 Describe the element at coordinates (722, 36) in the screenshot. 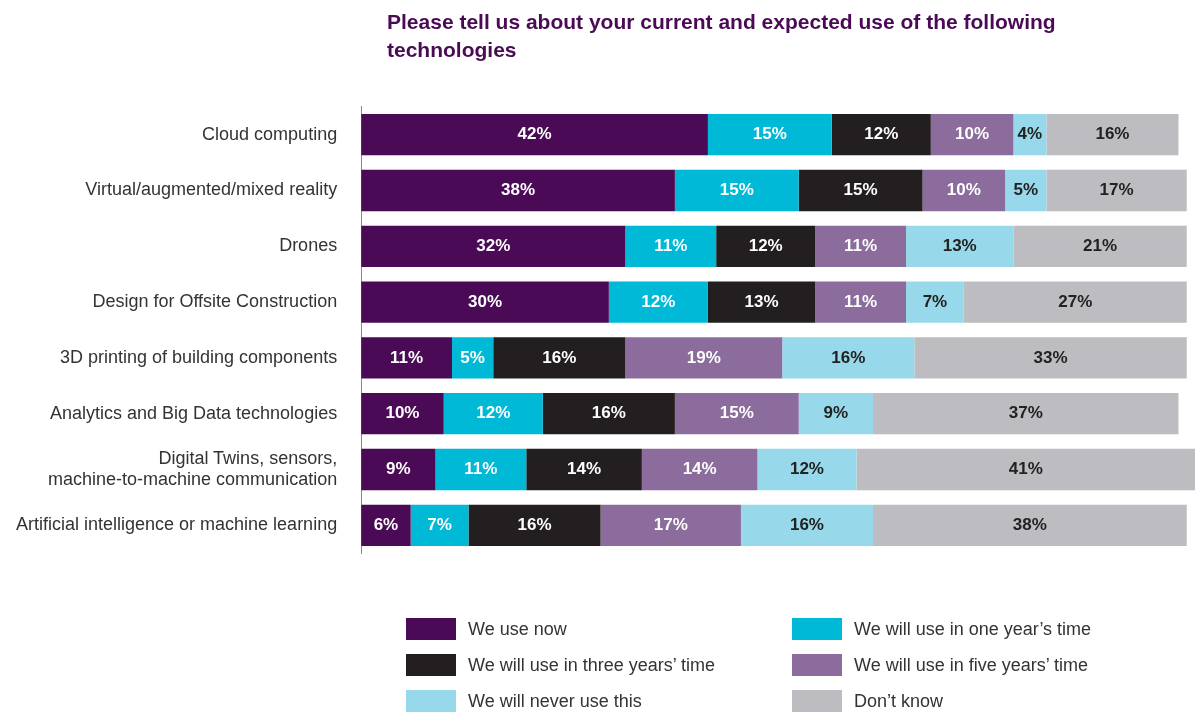

I see `chart-title: Please tell us about your current and expected use of the following technologies` at that location.